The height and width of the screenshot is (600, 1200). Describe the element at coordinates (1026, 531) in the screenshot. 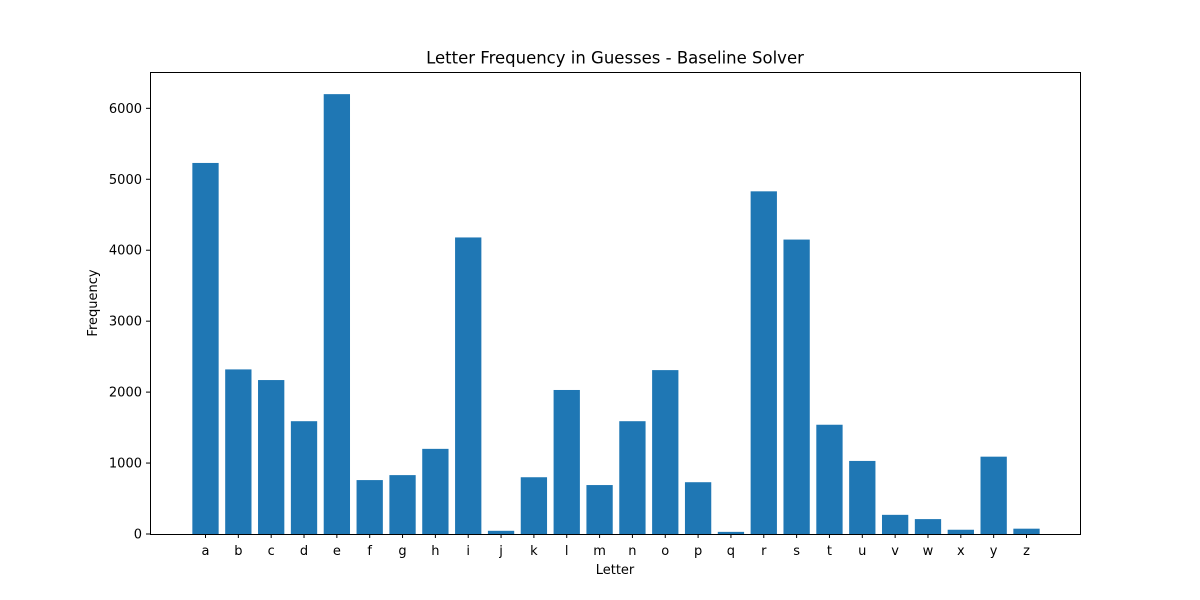

I see `bar-z` at that location.